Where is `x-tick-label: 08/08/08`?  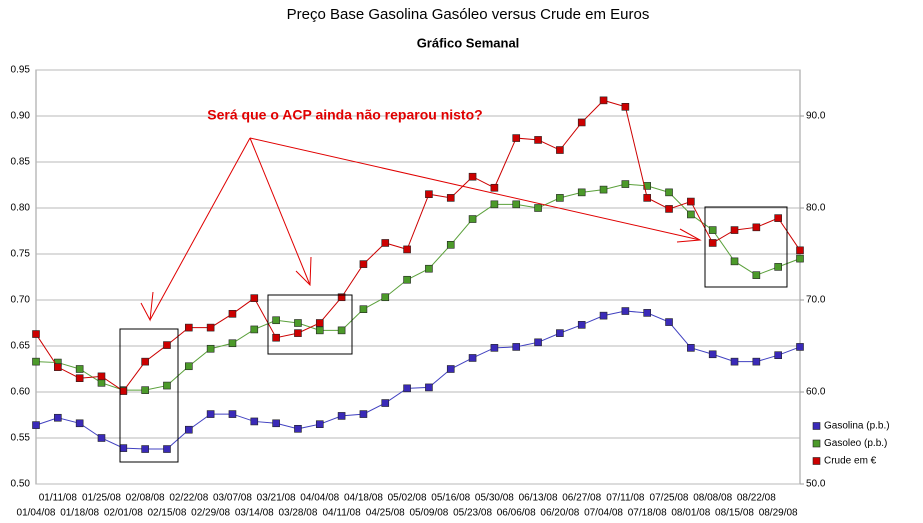 x-tick-label: 08/08/08 is located at coordinates (712, 498).